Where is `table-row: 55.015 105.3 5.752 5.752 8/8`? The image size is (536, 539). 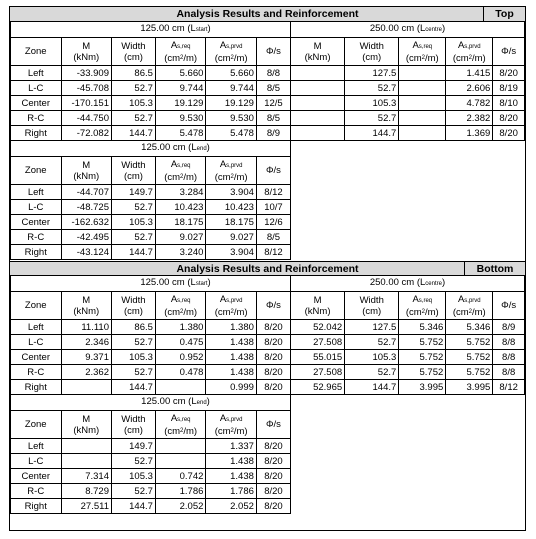
table-row: 55.015 105.3 5.752 5.752 8/8 is located at coordinates (407, 357).